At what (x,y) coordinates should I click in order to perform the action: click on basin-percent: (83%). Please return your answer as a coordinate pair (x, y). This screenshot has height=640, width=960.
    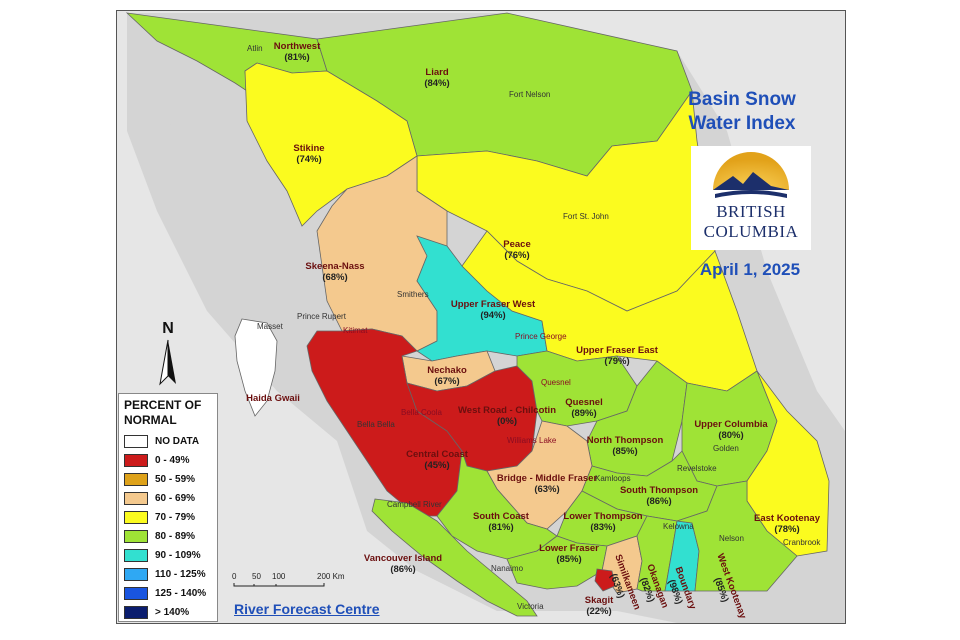
    Looking at the image, I should click on (602, 527).